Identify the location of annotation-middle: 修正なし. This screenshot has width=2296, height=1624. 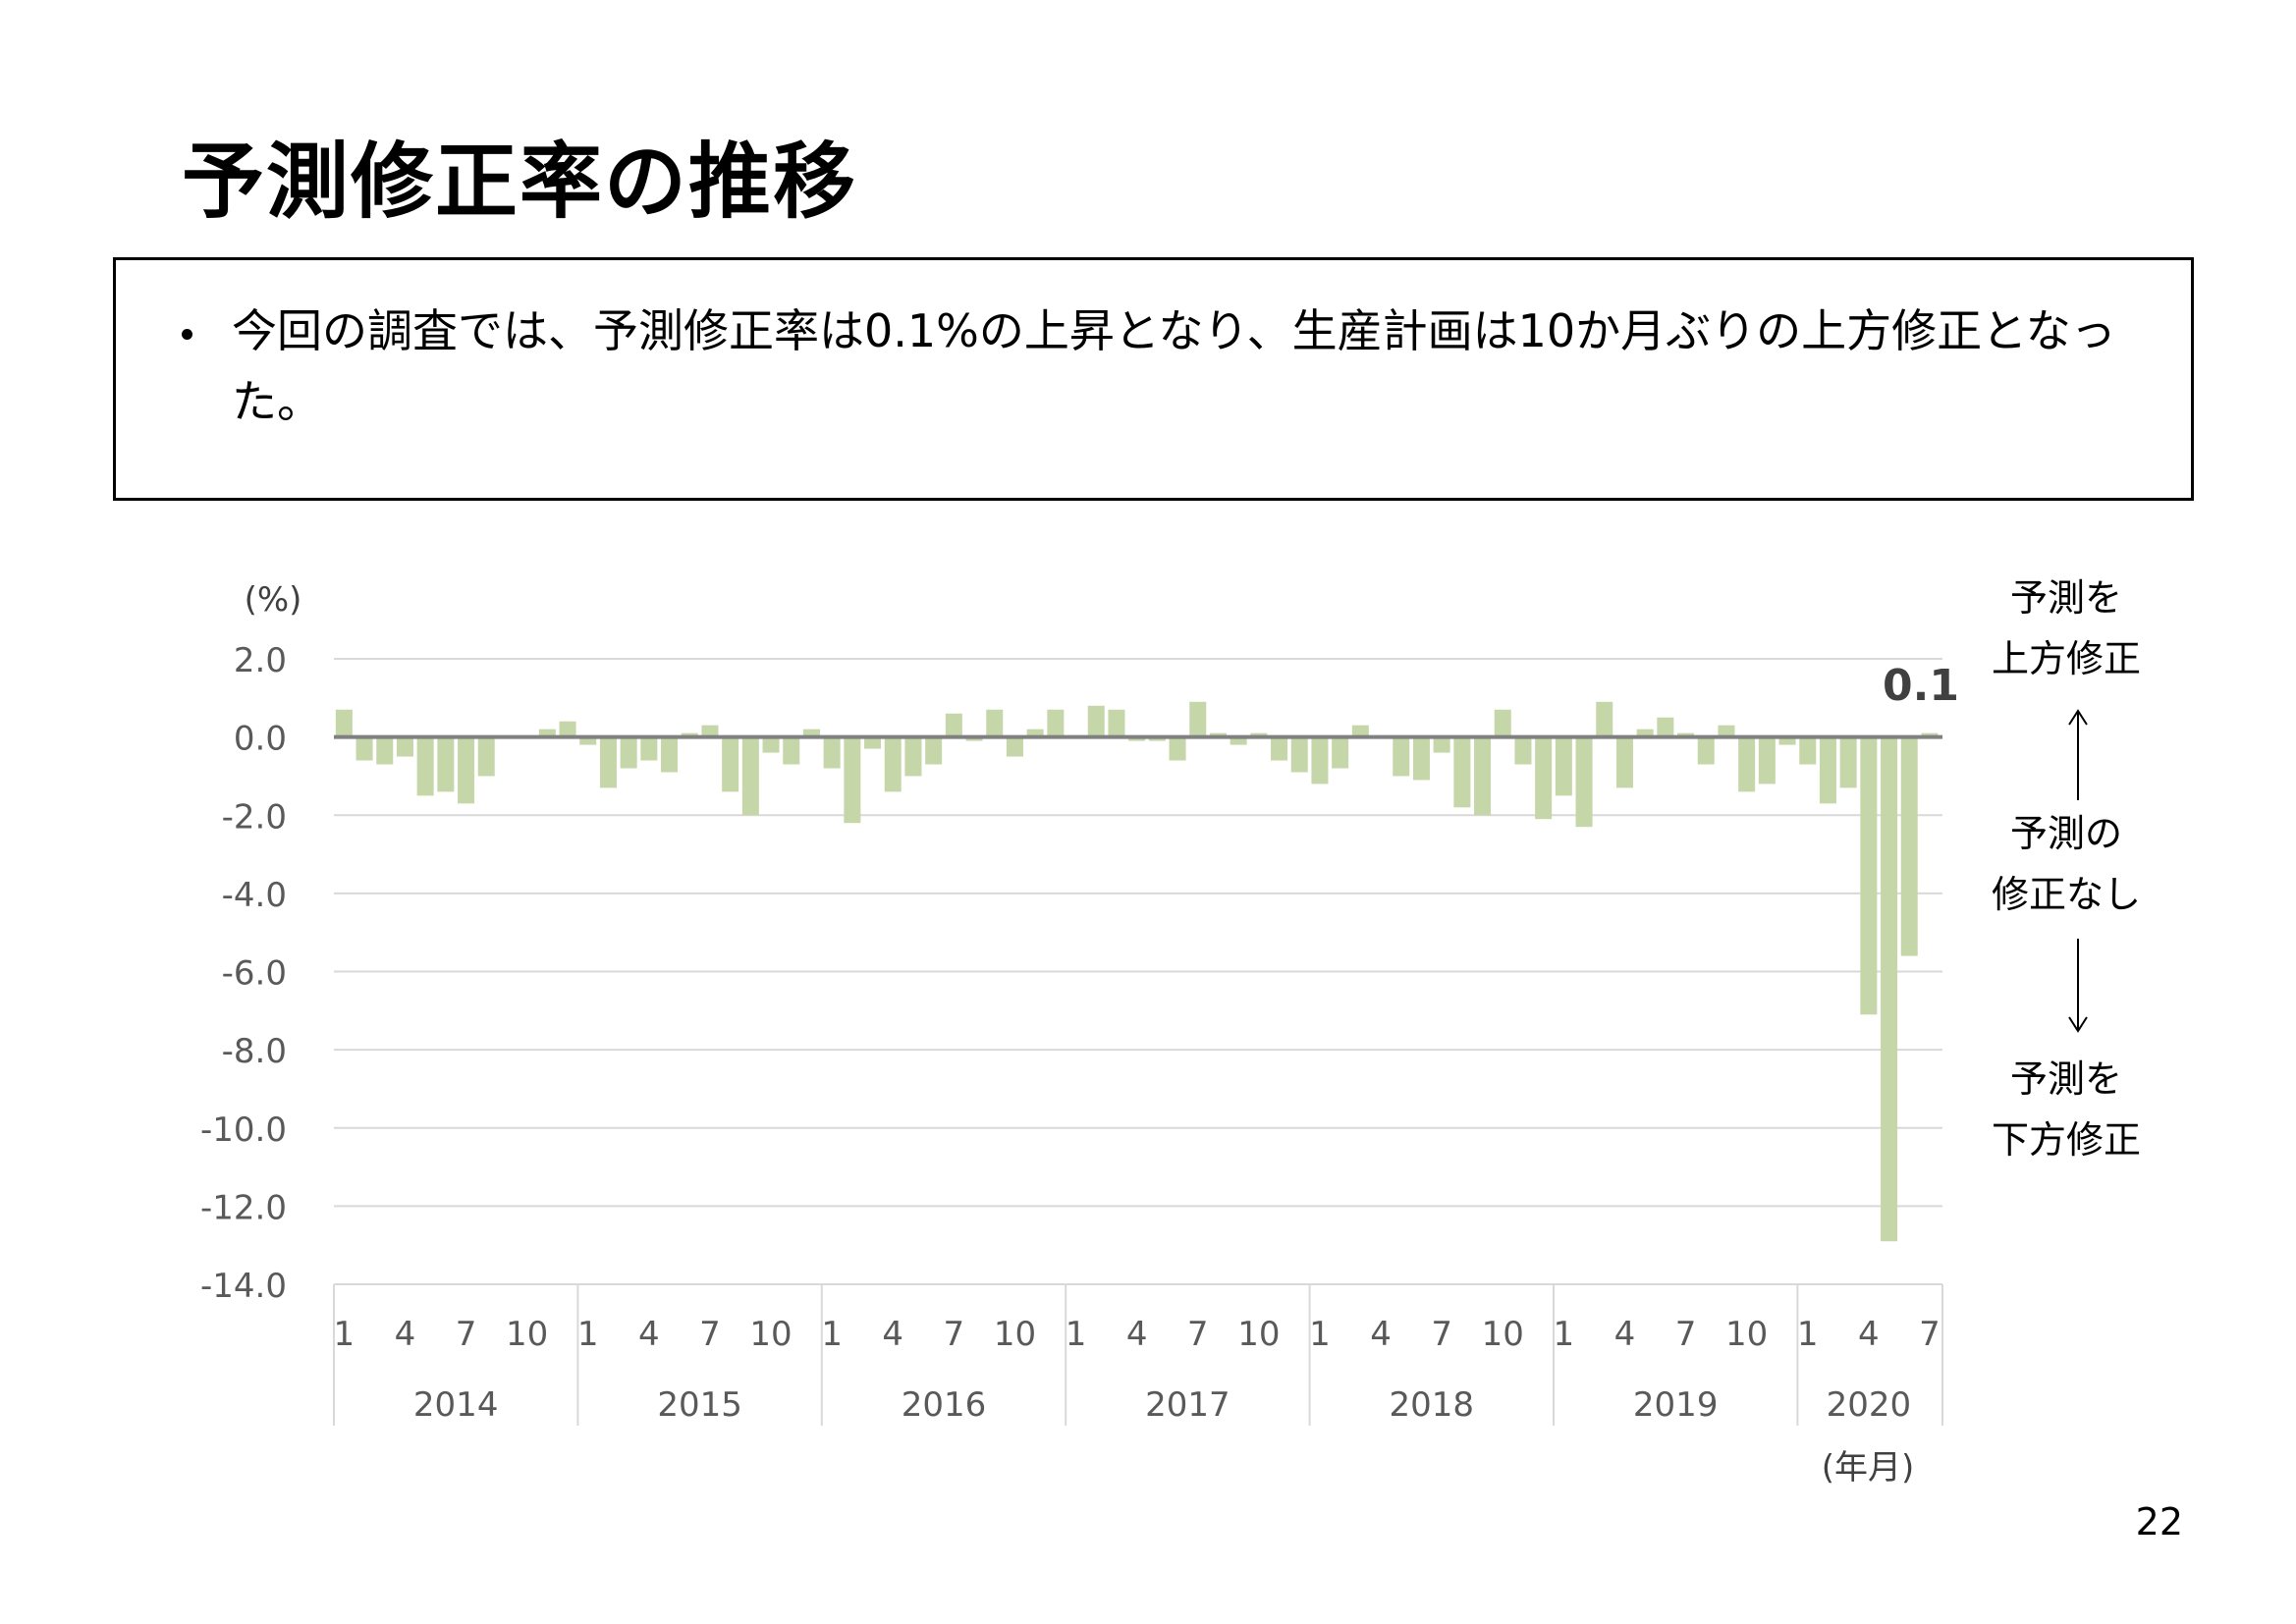
(2066, 894).